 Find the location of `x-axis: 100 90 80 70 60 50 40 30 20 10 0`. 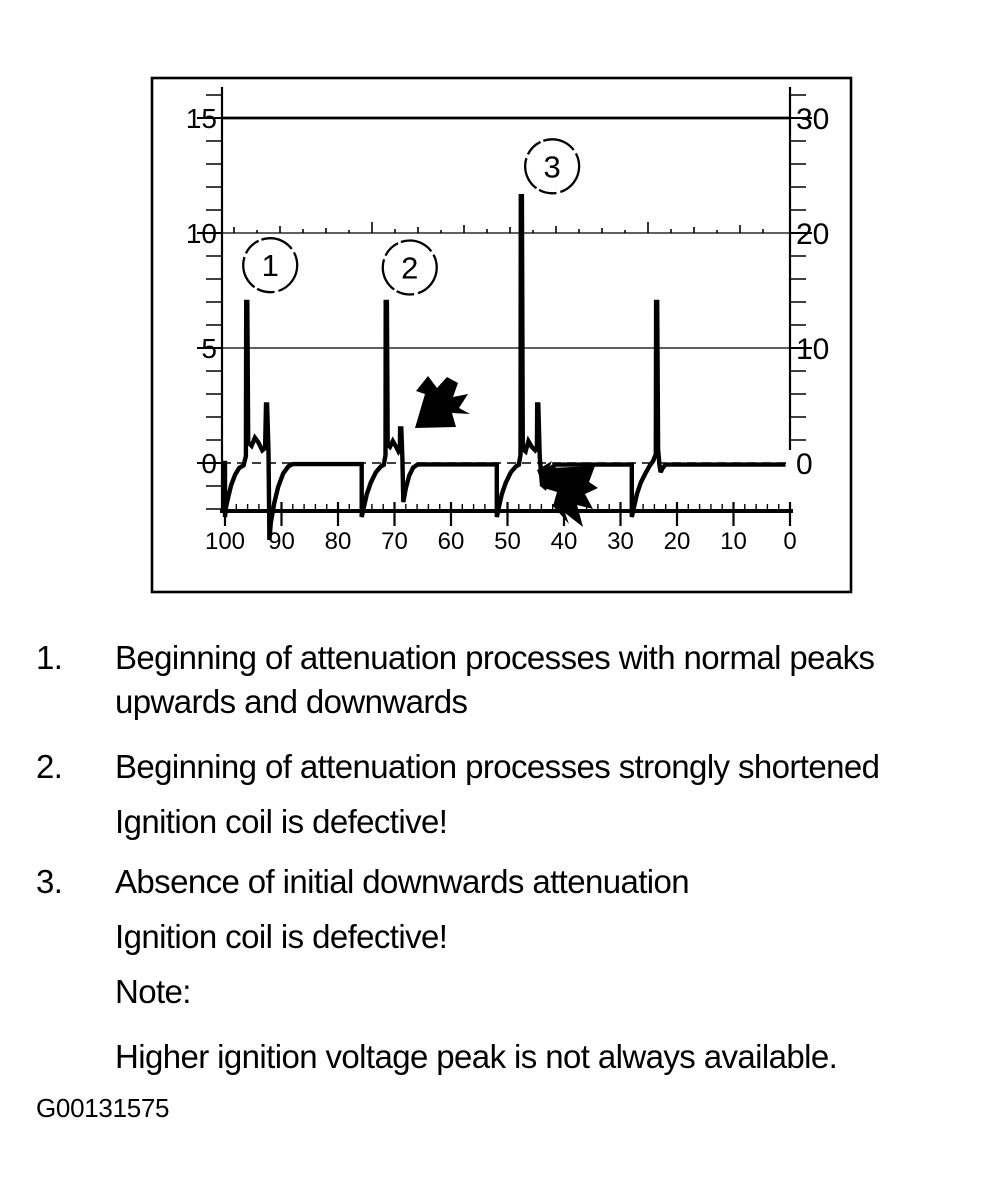

x-axis: 100 90 80 70 60 50 40 30 20 10 0 is located at coordinates (501, 528).